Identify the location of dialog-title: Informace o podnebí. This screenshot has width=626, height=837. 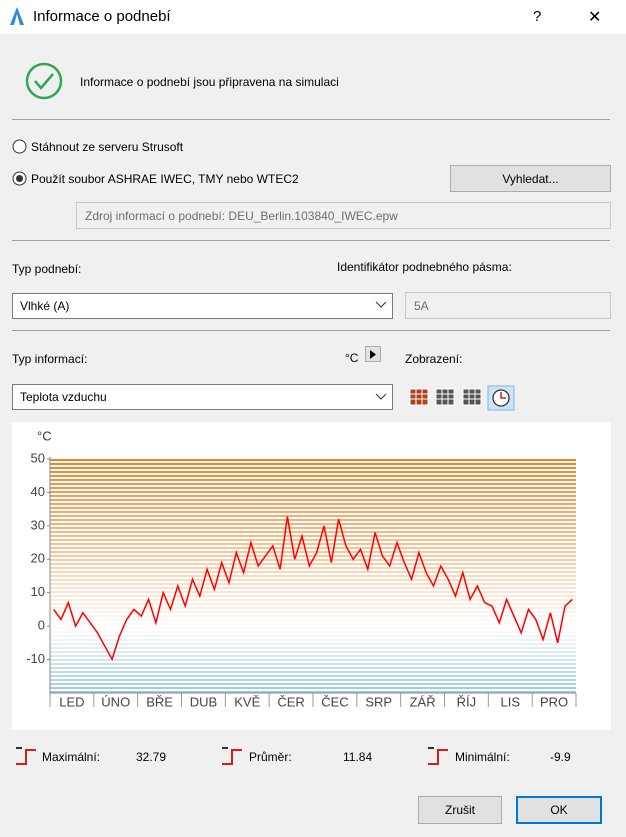
(102, 16).